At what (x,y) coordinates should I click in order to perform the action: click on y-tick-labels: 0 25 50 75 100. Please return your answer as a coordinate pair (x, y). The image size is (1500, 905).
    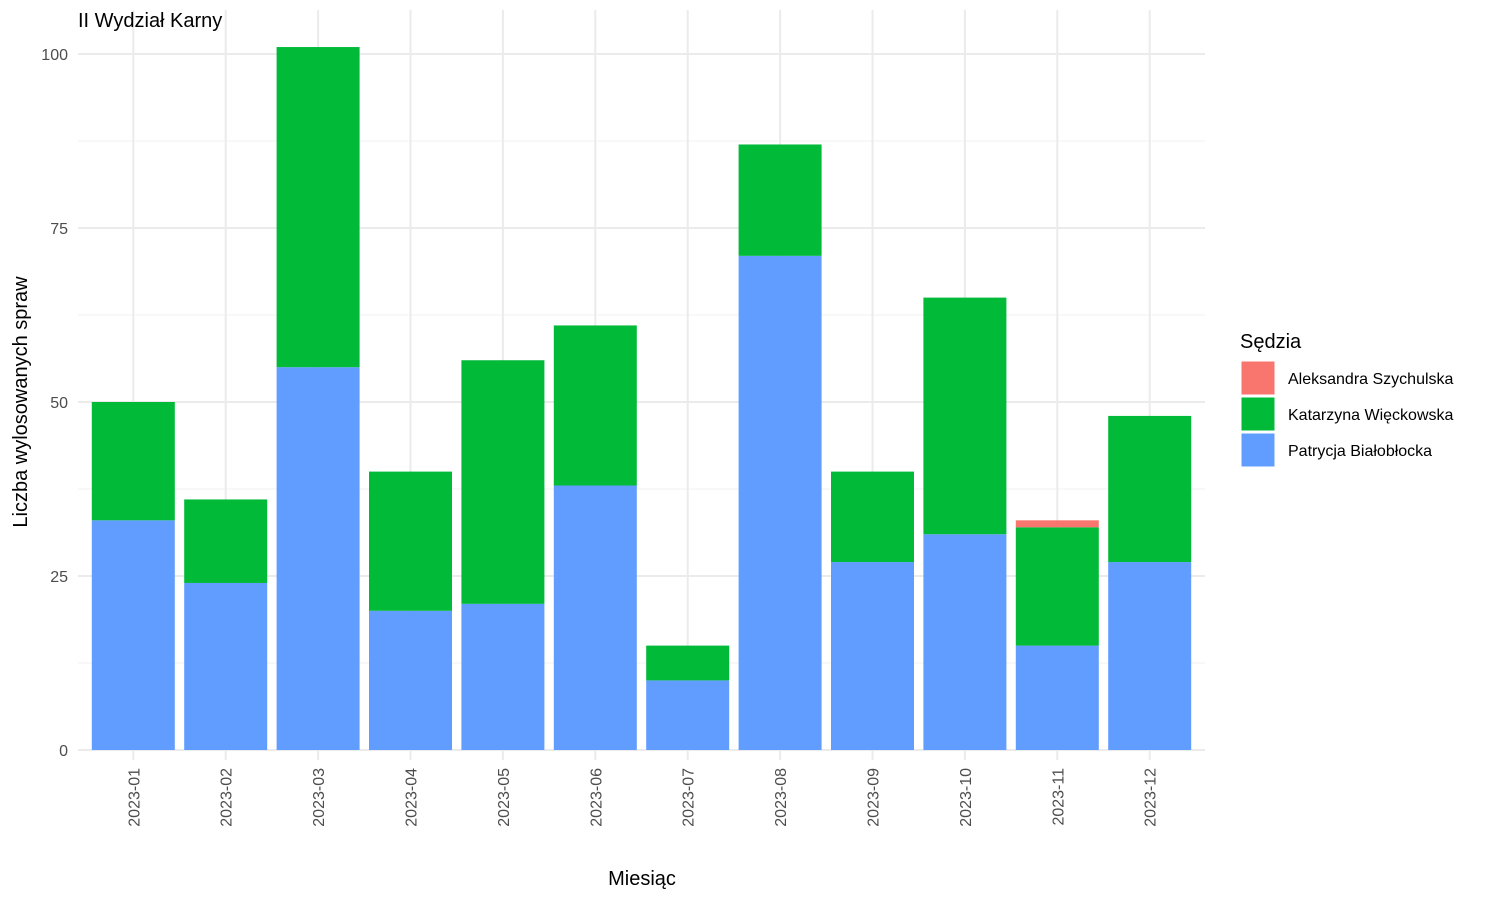
    Looking at the image, I should click on (54, 403).